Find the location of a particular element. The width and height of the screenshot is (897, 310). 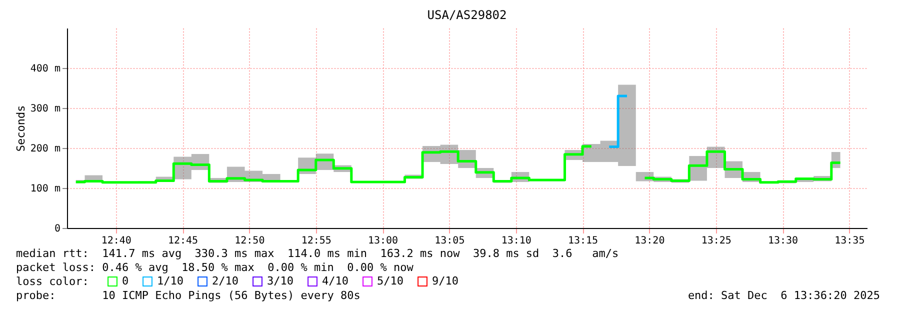

x-tick-label: 13:05 is located at coordinates (449, 241).